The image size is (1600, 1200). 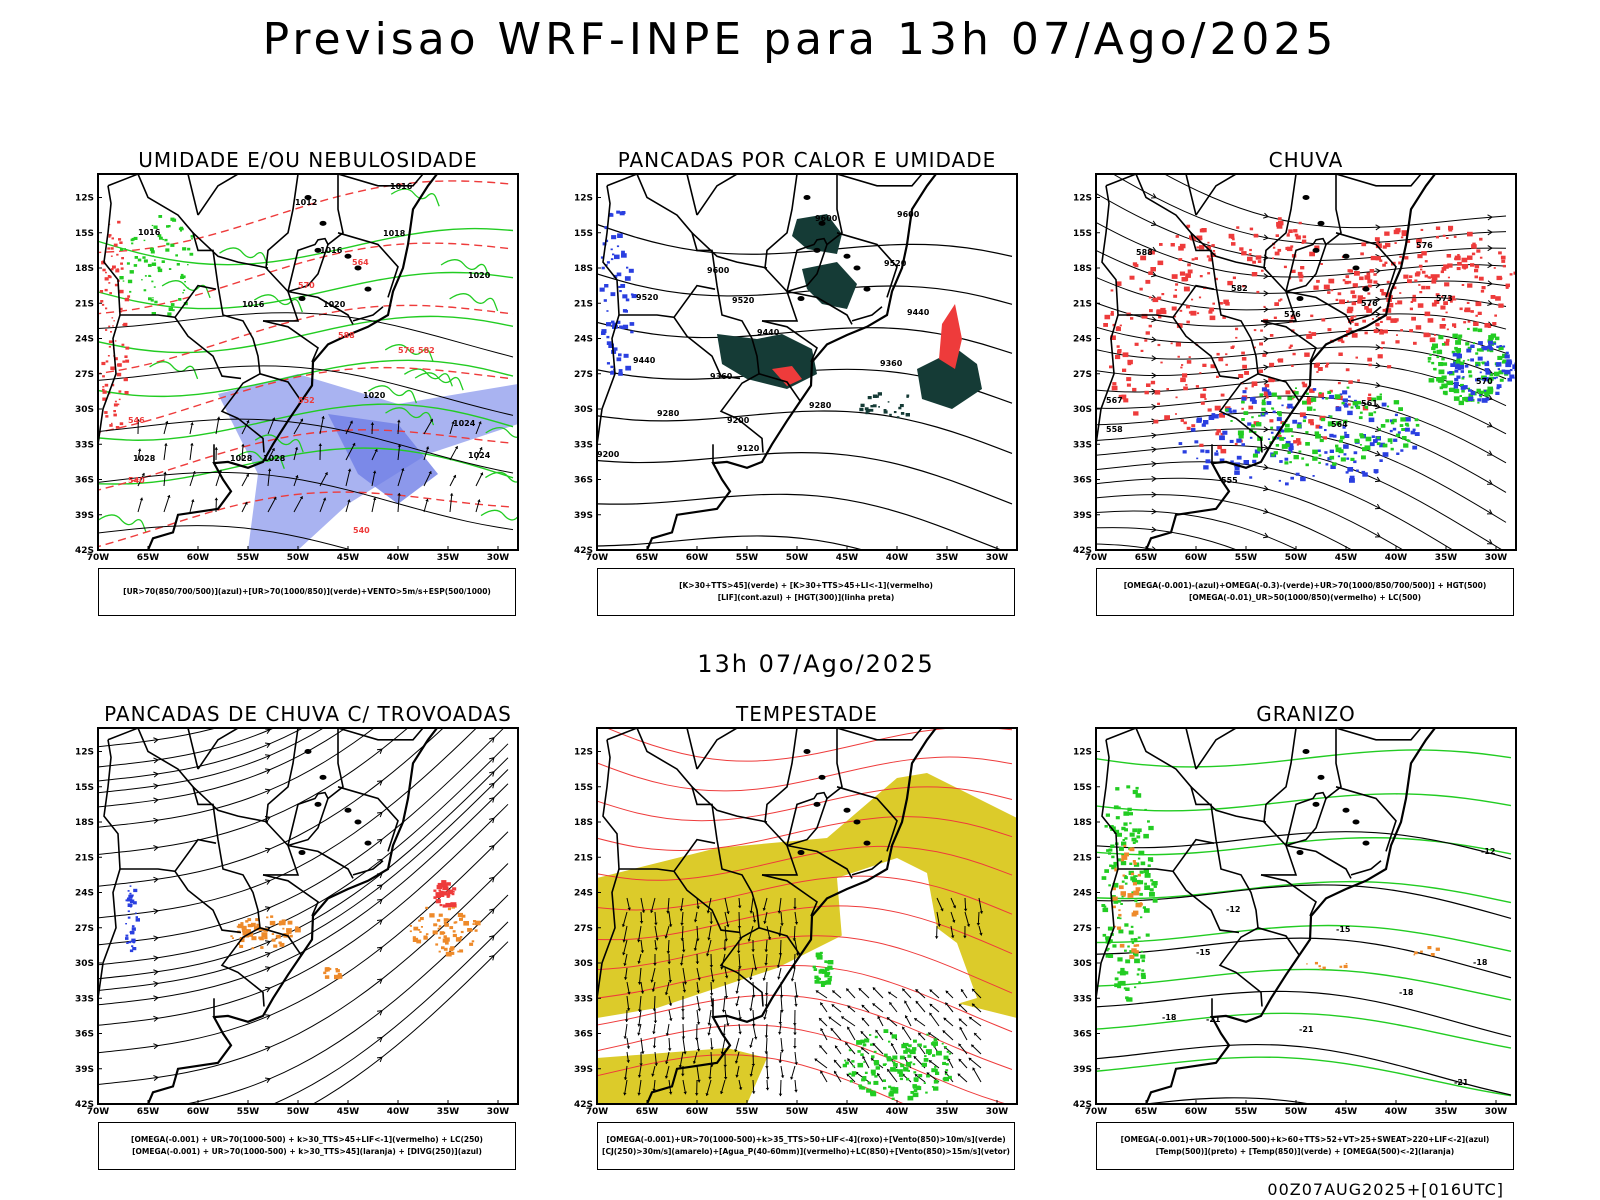 I want to click on lon-tick-label: 70W, so click(x=1096, y=558).